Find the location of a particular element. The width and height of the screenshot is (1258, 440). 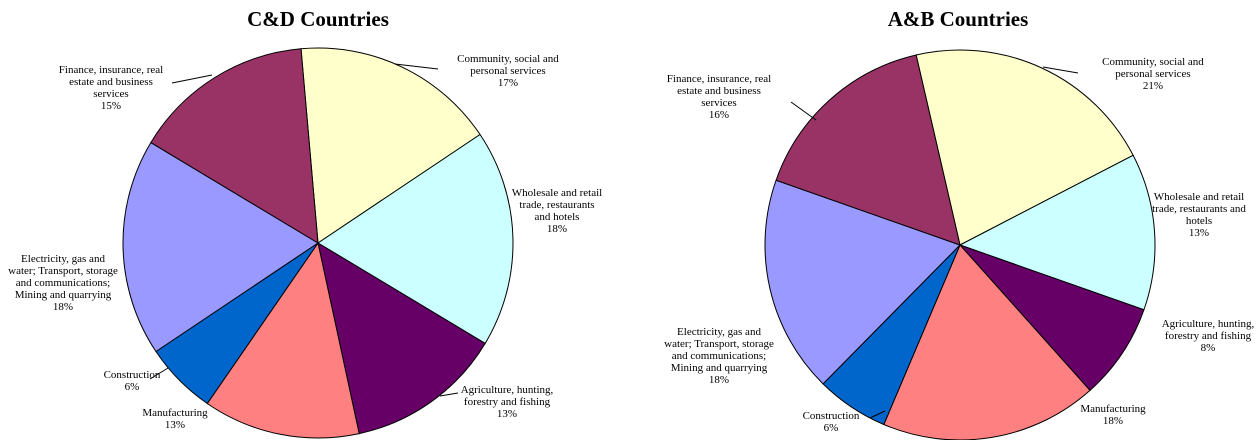

slice-percent: 8% is located at coordinates (1208, 348).